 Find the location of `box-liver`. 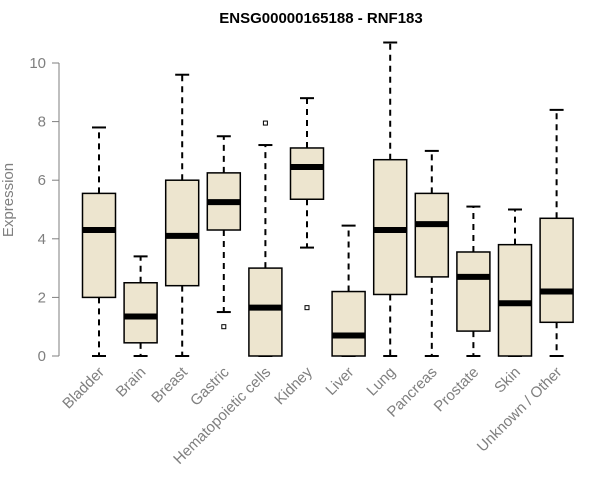

box-liver is located at coordinates (348, 290).